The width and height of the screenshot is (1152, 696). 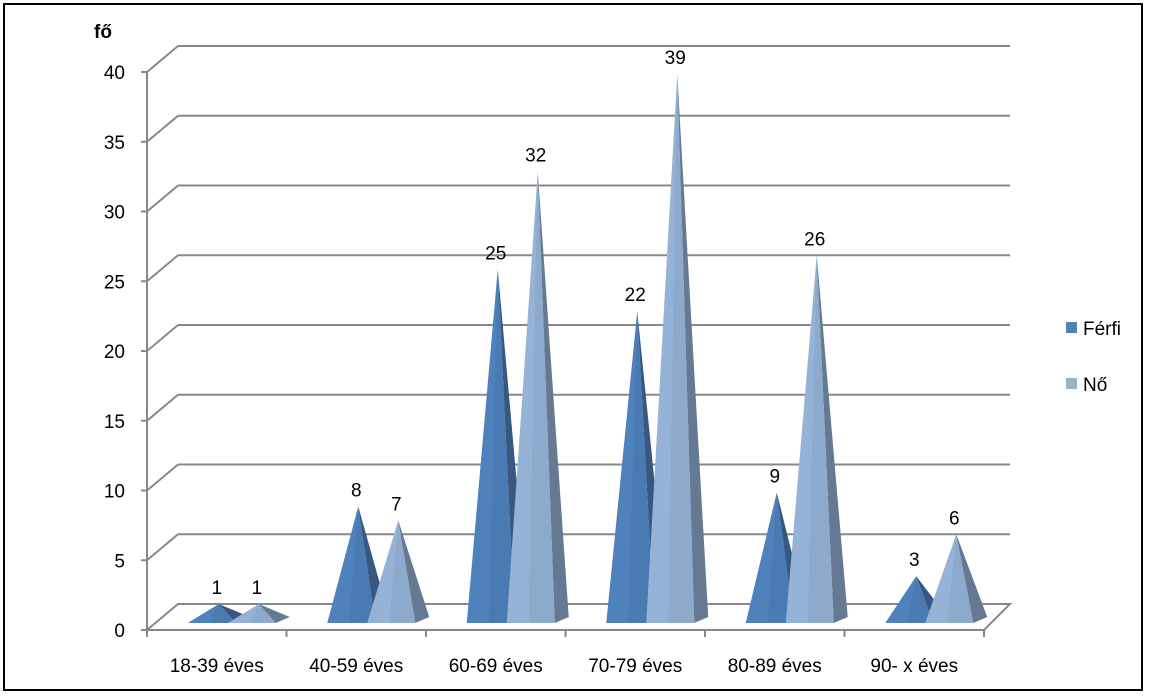 I want to click on y-tick-label: 30, so click(x=114, y=213).